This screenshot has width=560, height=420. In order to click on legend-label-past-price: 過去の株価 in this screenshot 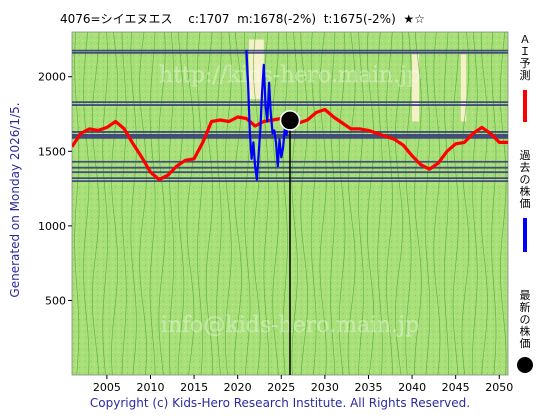, I will do `click(525, 179)`.